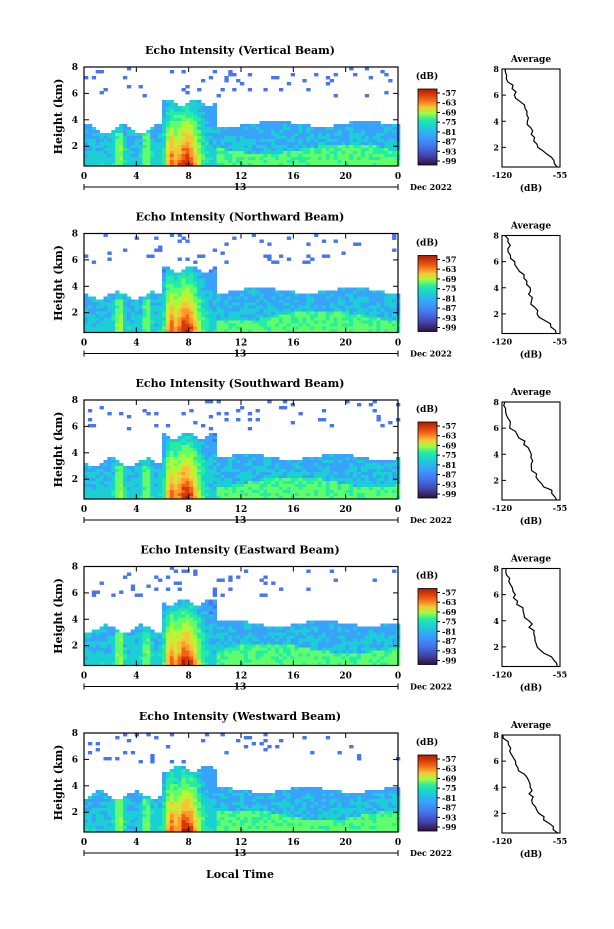 The image size is (614, 929). Describe the element at coordinates (75, 147) in the screenshot. I see `y-tick-label: 2` at that location.